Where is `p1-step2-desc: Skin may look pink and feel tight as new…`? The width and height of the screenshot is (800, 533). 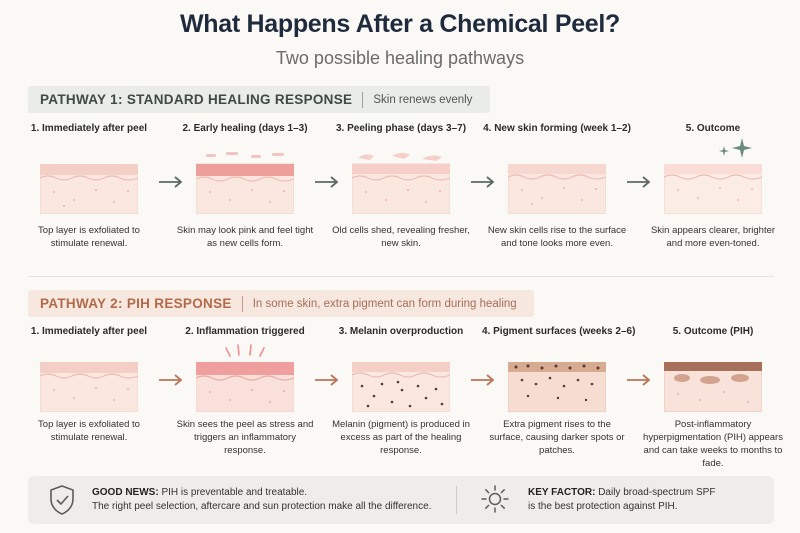
p1-step2-desc: Skin may look pink and feel tight as new… is located at coordinates (245, 237).